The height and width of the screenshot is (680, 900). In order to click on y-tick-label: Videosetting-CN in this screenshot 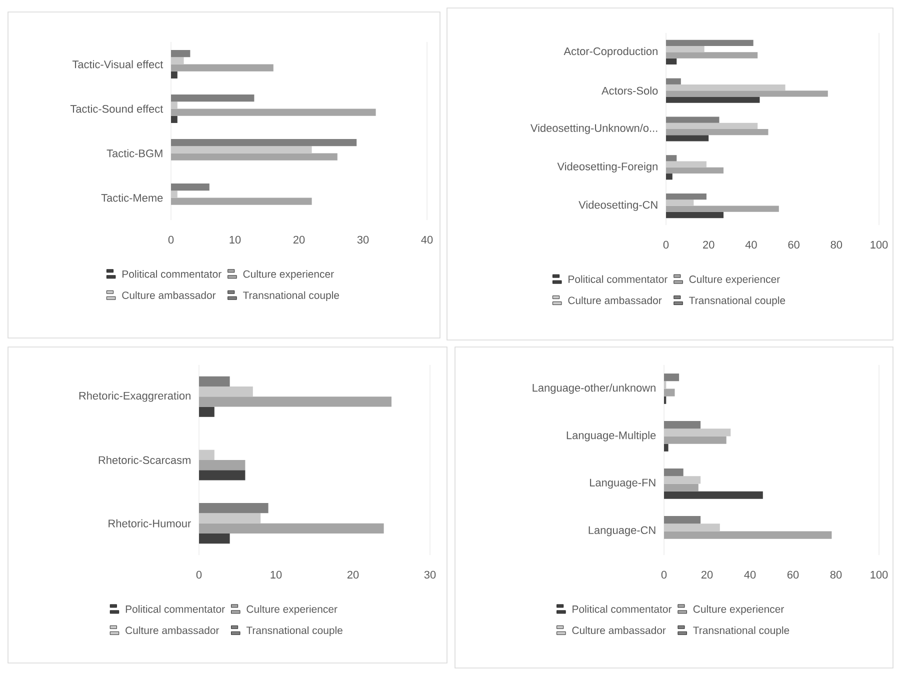, I will do `click(618, 205)`.